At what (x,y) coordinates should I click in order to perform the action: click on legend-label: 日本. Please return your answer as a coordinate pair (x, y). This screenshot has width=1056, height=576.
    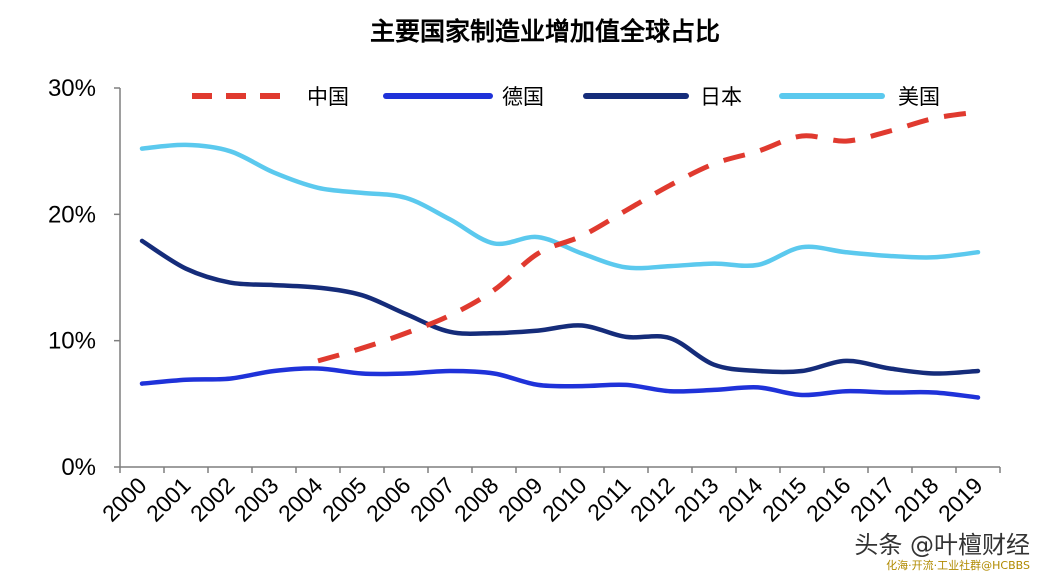
    Looking at the image, I should click on (721, 97).